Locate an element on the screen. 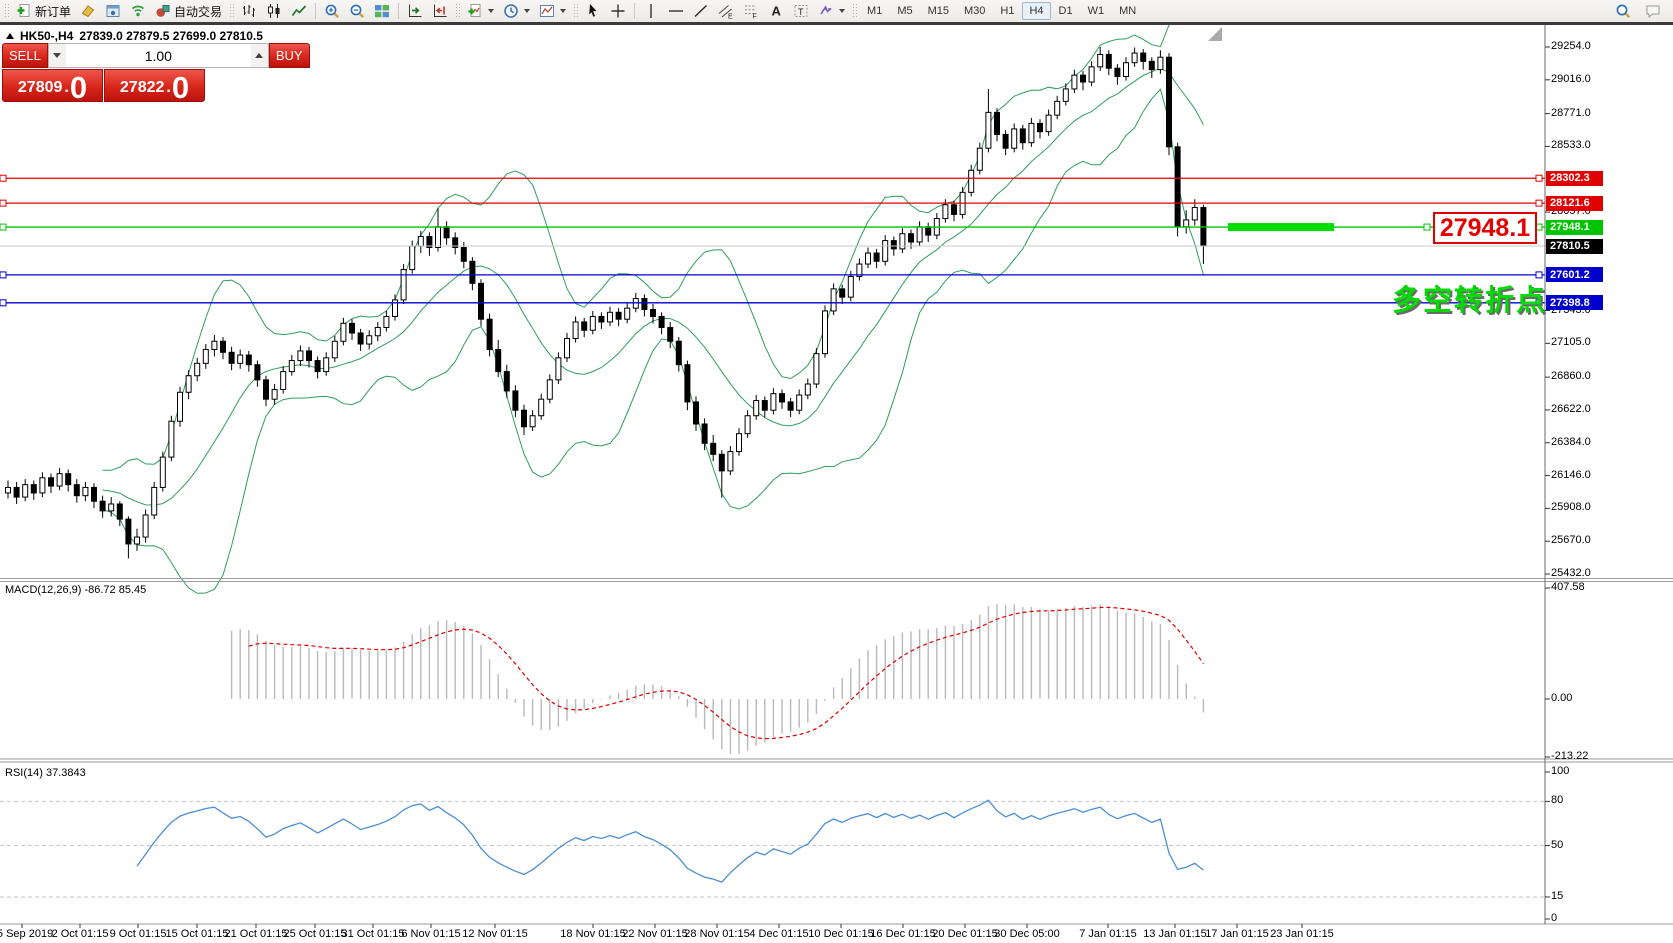  time-tick-label: 31 Oct 01:15 is located at coordinates (373, 934).